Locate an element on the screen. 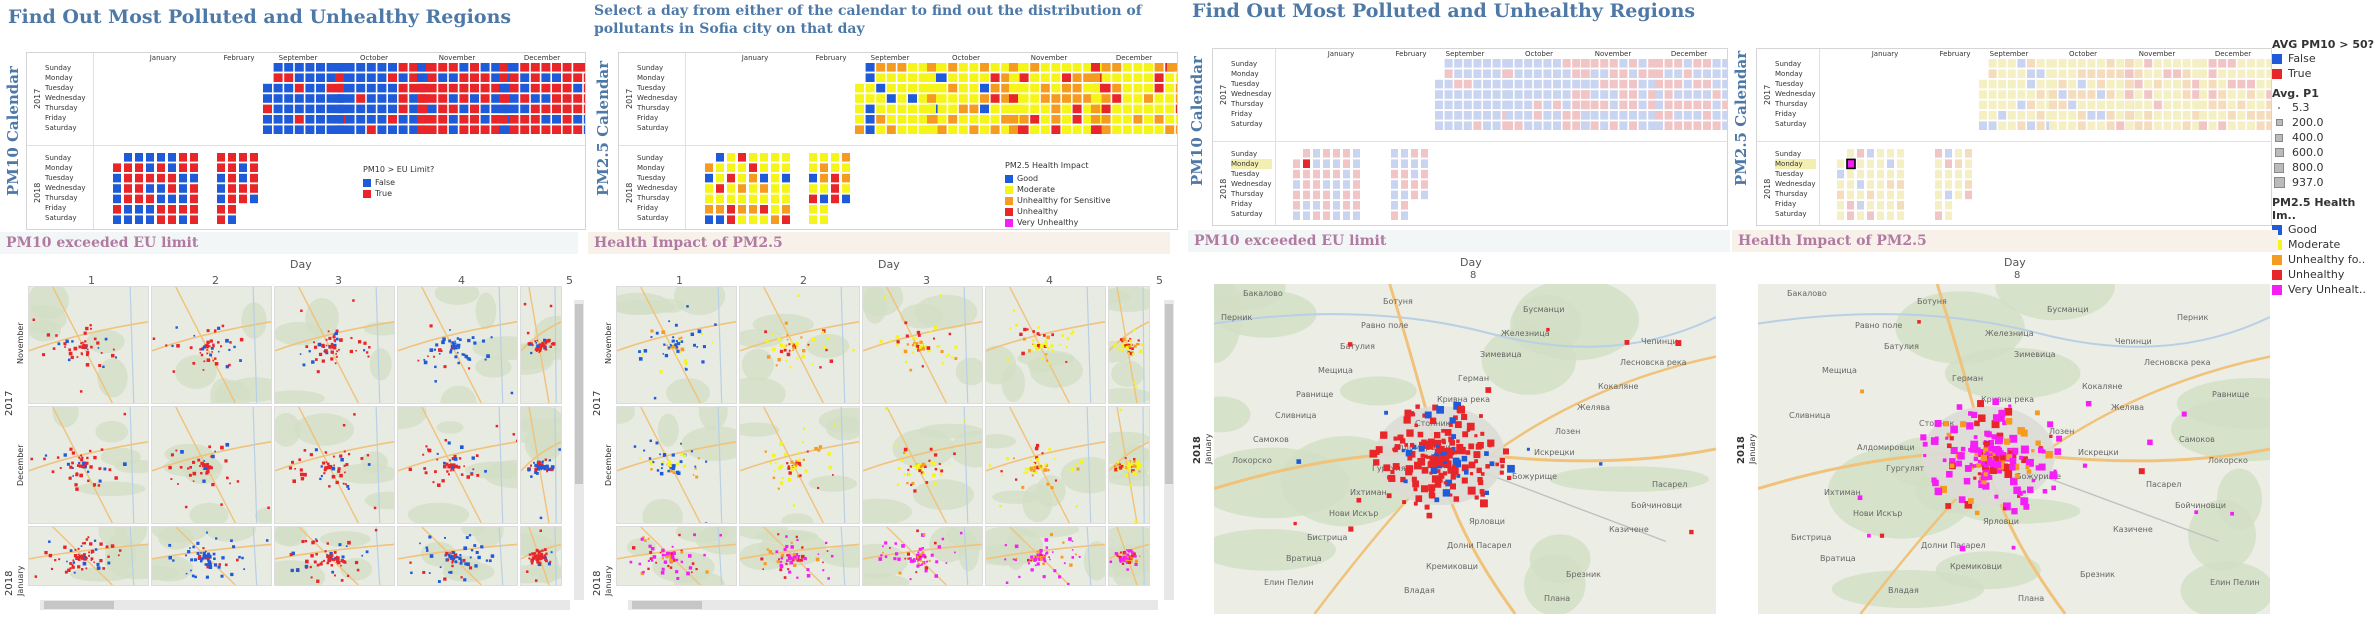  middle-vertical-scrollbar is located at coordinates (1169, 450).